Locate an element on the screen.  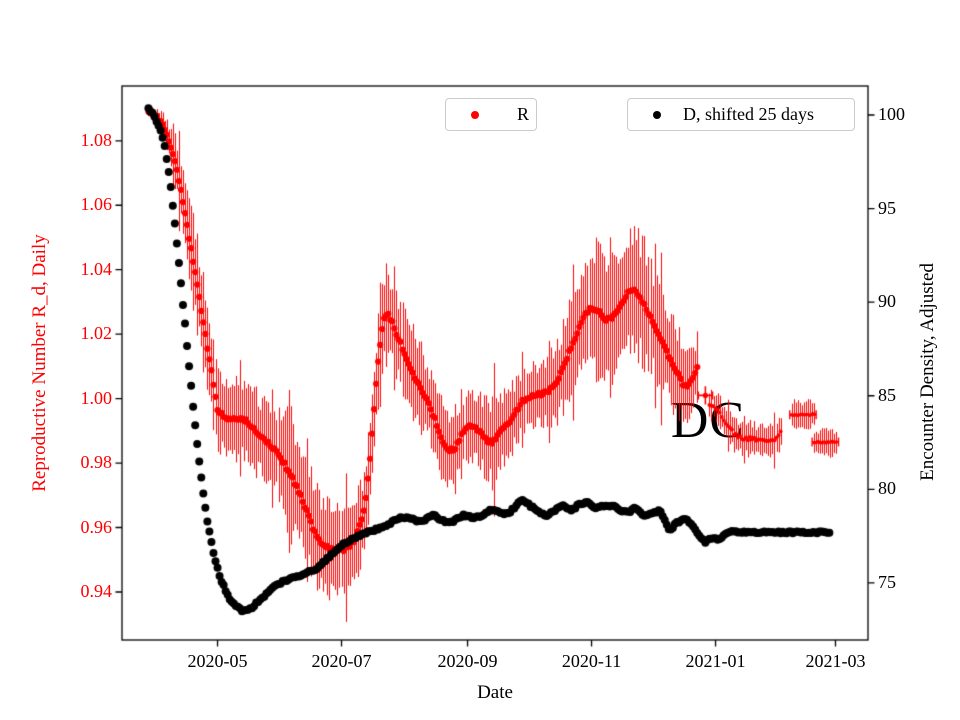
y-left-tick-label: 1.04 is located at coordinates (96, 268).